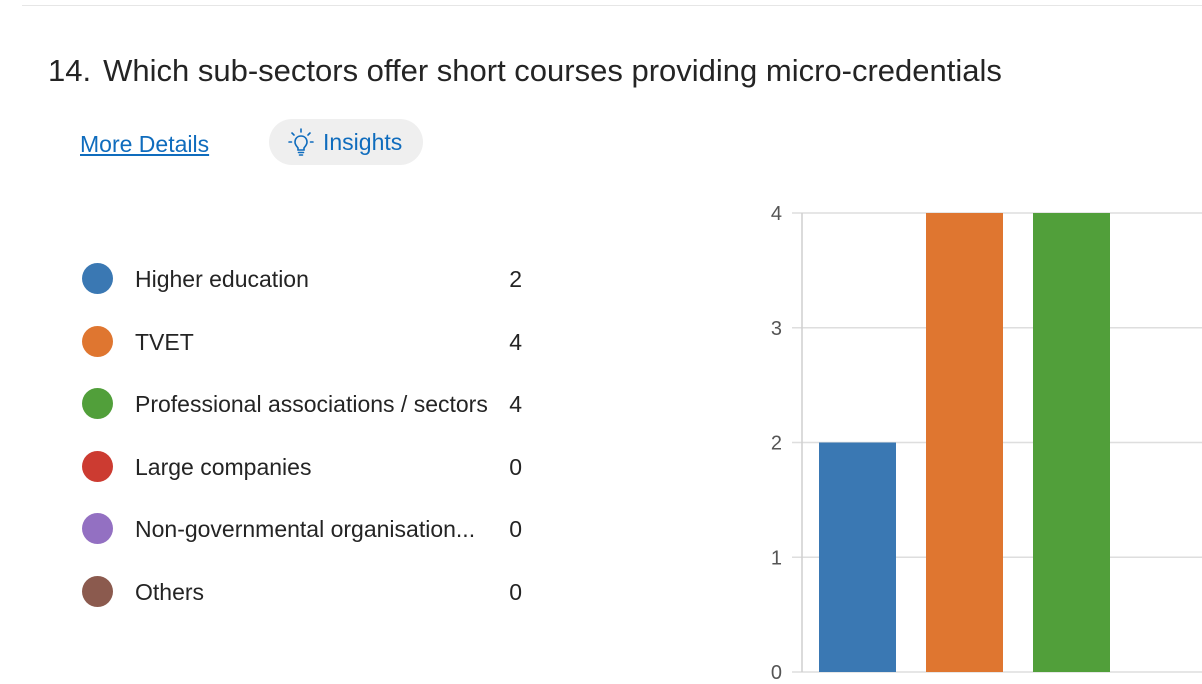 The height and width of the screenshot is (684, 1202). What do you see at coordinates (312, 592) in the screenshot?
I see `legend-item: Others 0` at bounding box center [312, 592].